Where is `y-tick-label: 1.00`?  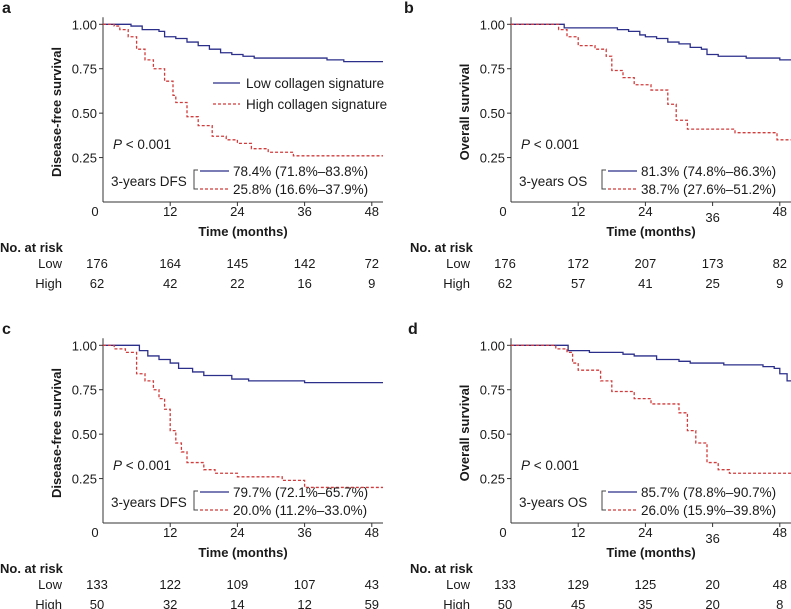
y-tick-label: 1.00 is located at coordinates (84, 345).